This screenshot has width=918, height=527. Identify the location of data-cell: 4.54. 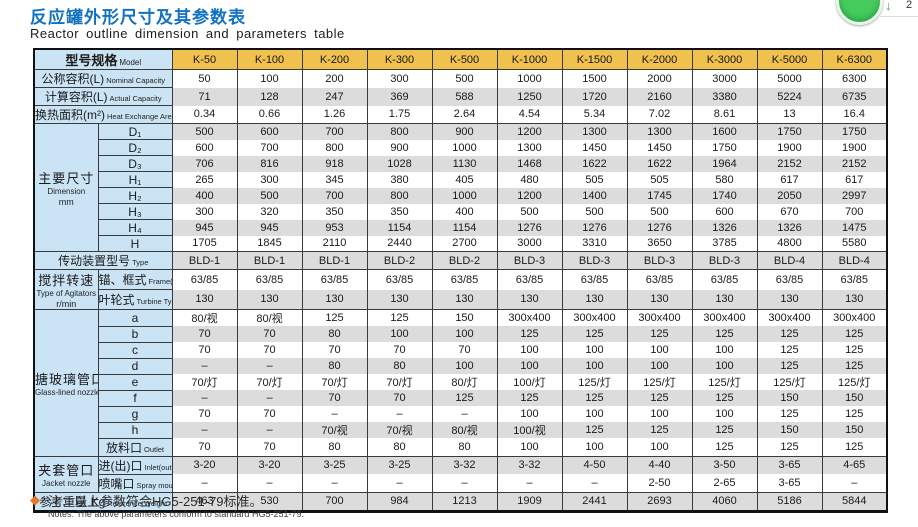
(529, 114).